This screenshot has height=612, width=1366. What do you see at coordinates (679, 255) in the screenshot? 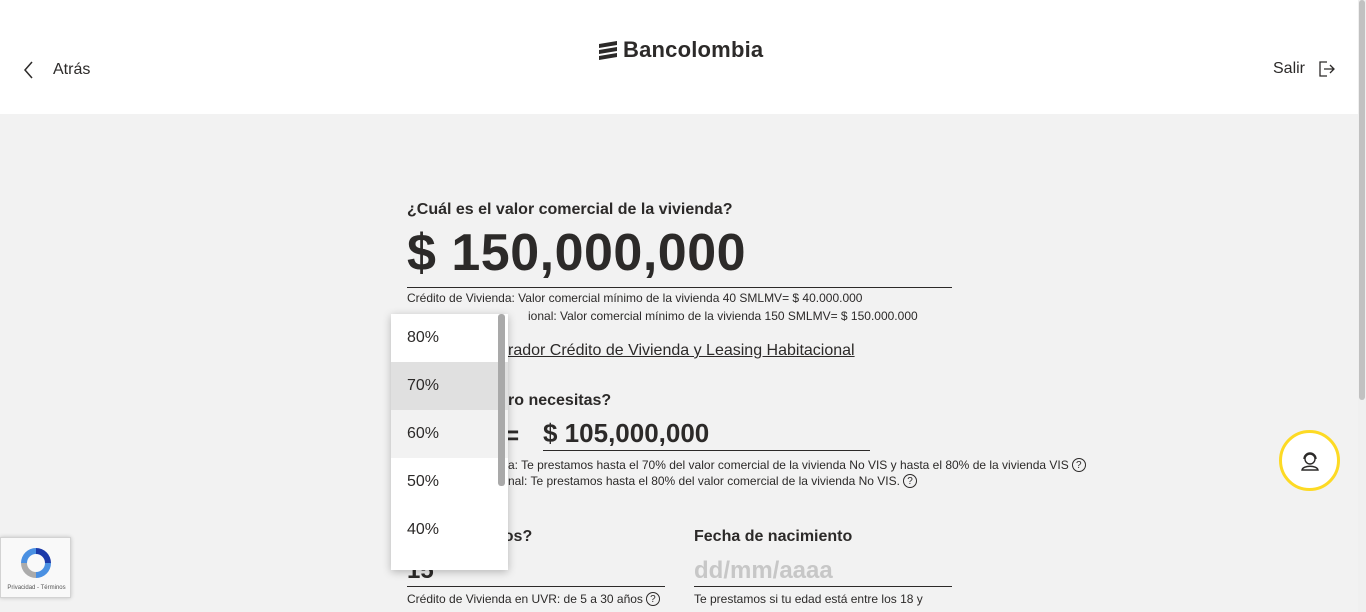
I see `commercial-value-input: $ 150,000,000` at bounding box center [679, 255].